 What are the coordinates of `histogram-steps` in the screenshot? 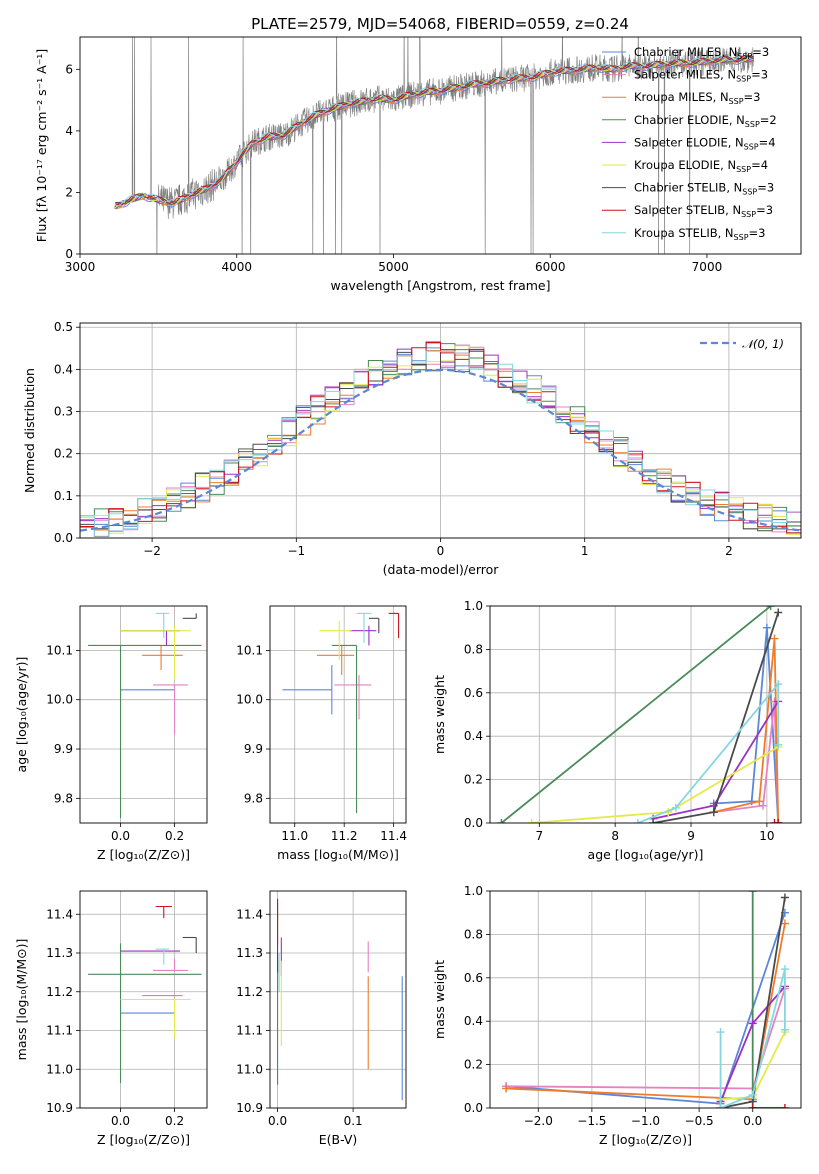 It's located at (440, 439).